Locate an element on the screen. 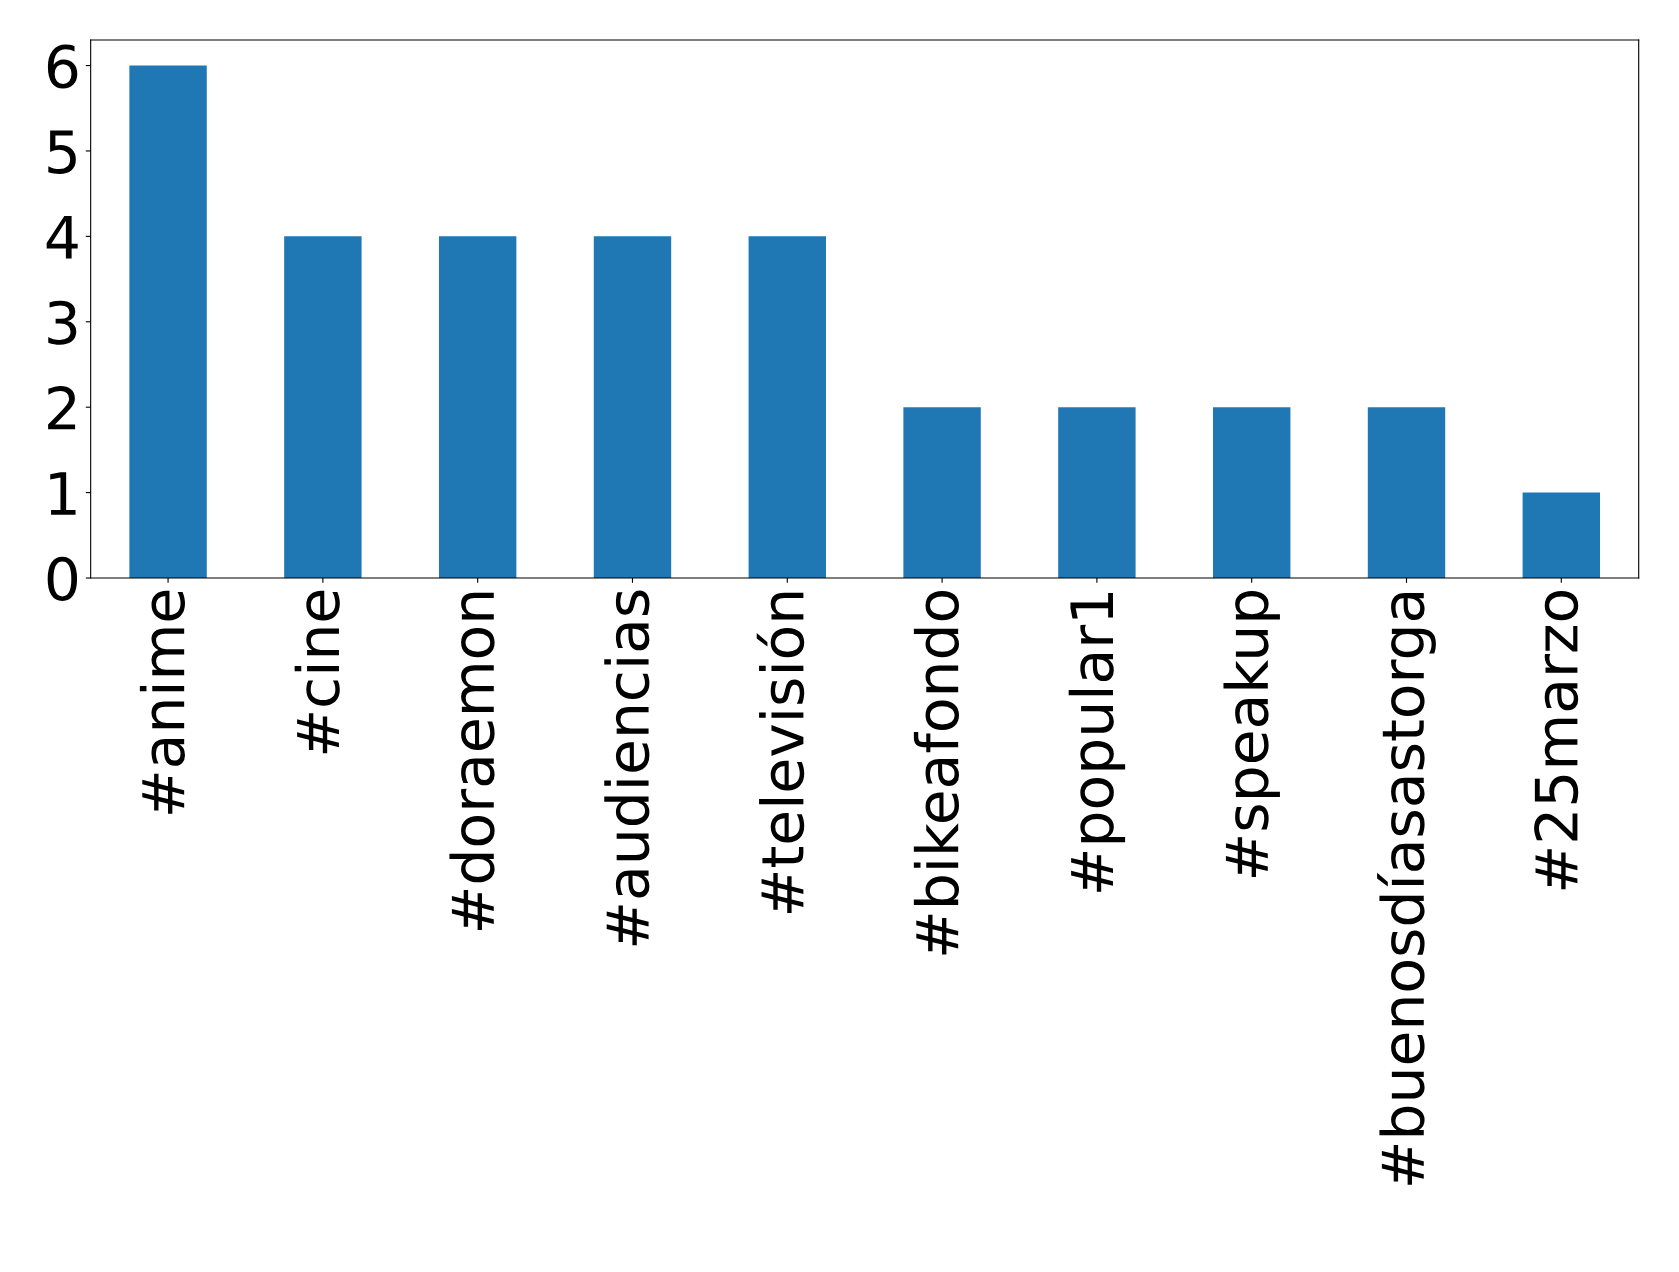 The image size is (1679, 1272). y-tick-label: 0 is located at coordinates (62, 578).